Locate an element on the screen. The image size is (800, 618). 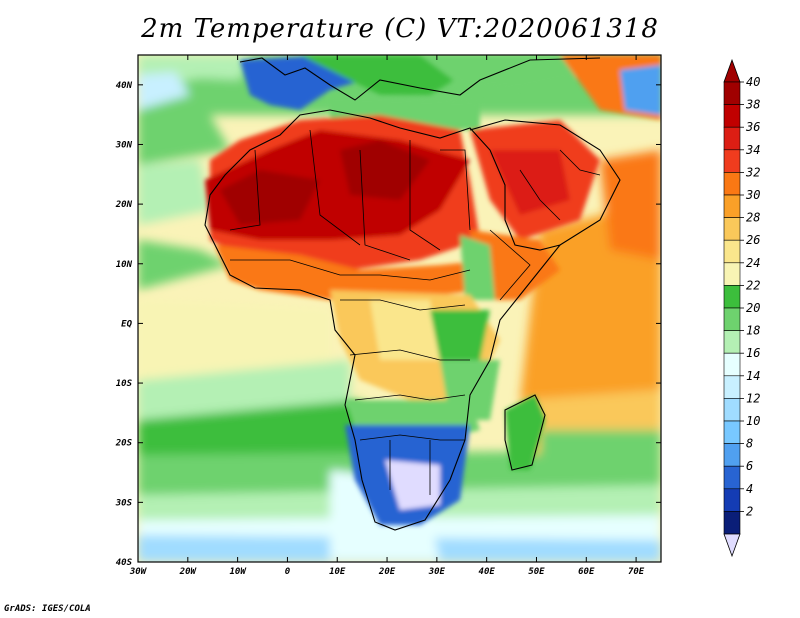
lat-label: 10N is located at coordinates (124, 265).